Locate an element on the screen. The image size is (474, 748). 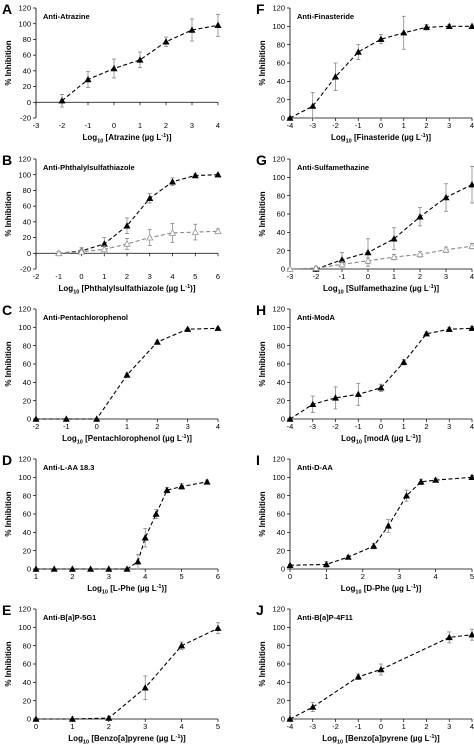
x-tick-label: -2 is located at coordinates (62, 125).